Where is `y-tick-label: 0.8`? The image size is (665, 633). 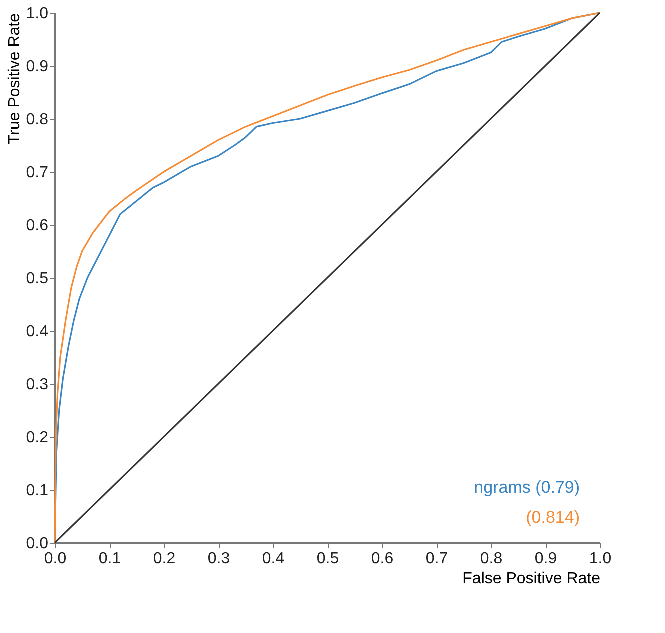 y-tick-label: 0.8 is located at coordinates (37, 120).